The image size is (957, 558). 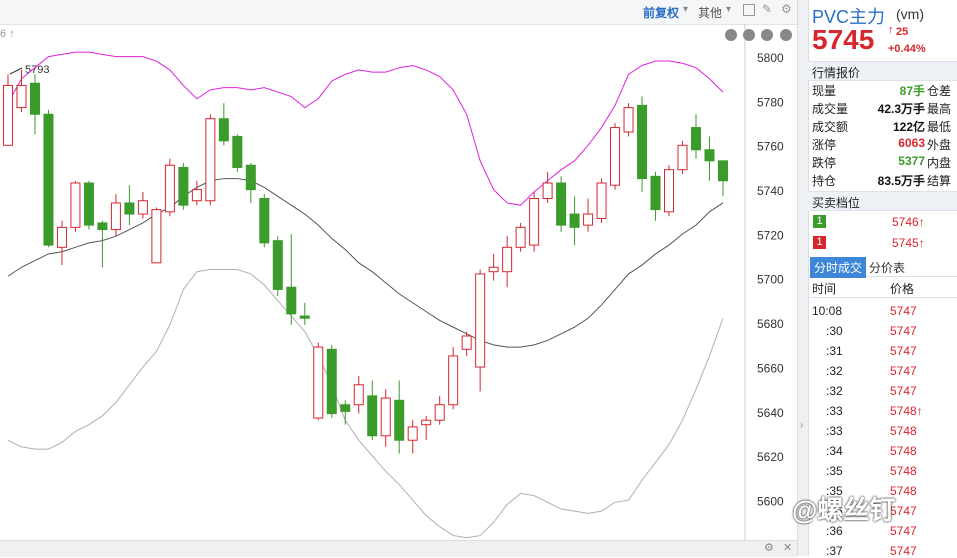 I want to click on trade-time: 10:08, so click(x=827, y=311).